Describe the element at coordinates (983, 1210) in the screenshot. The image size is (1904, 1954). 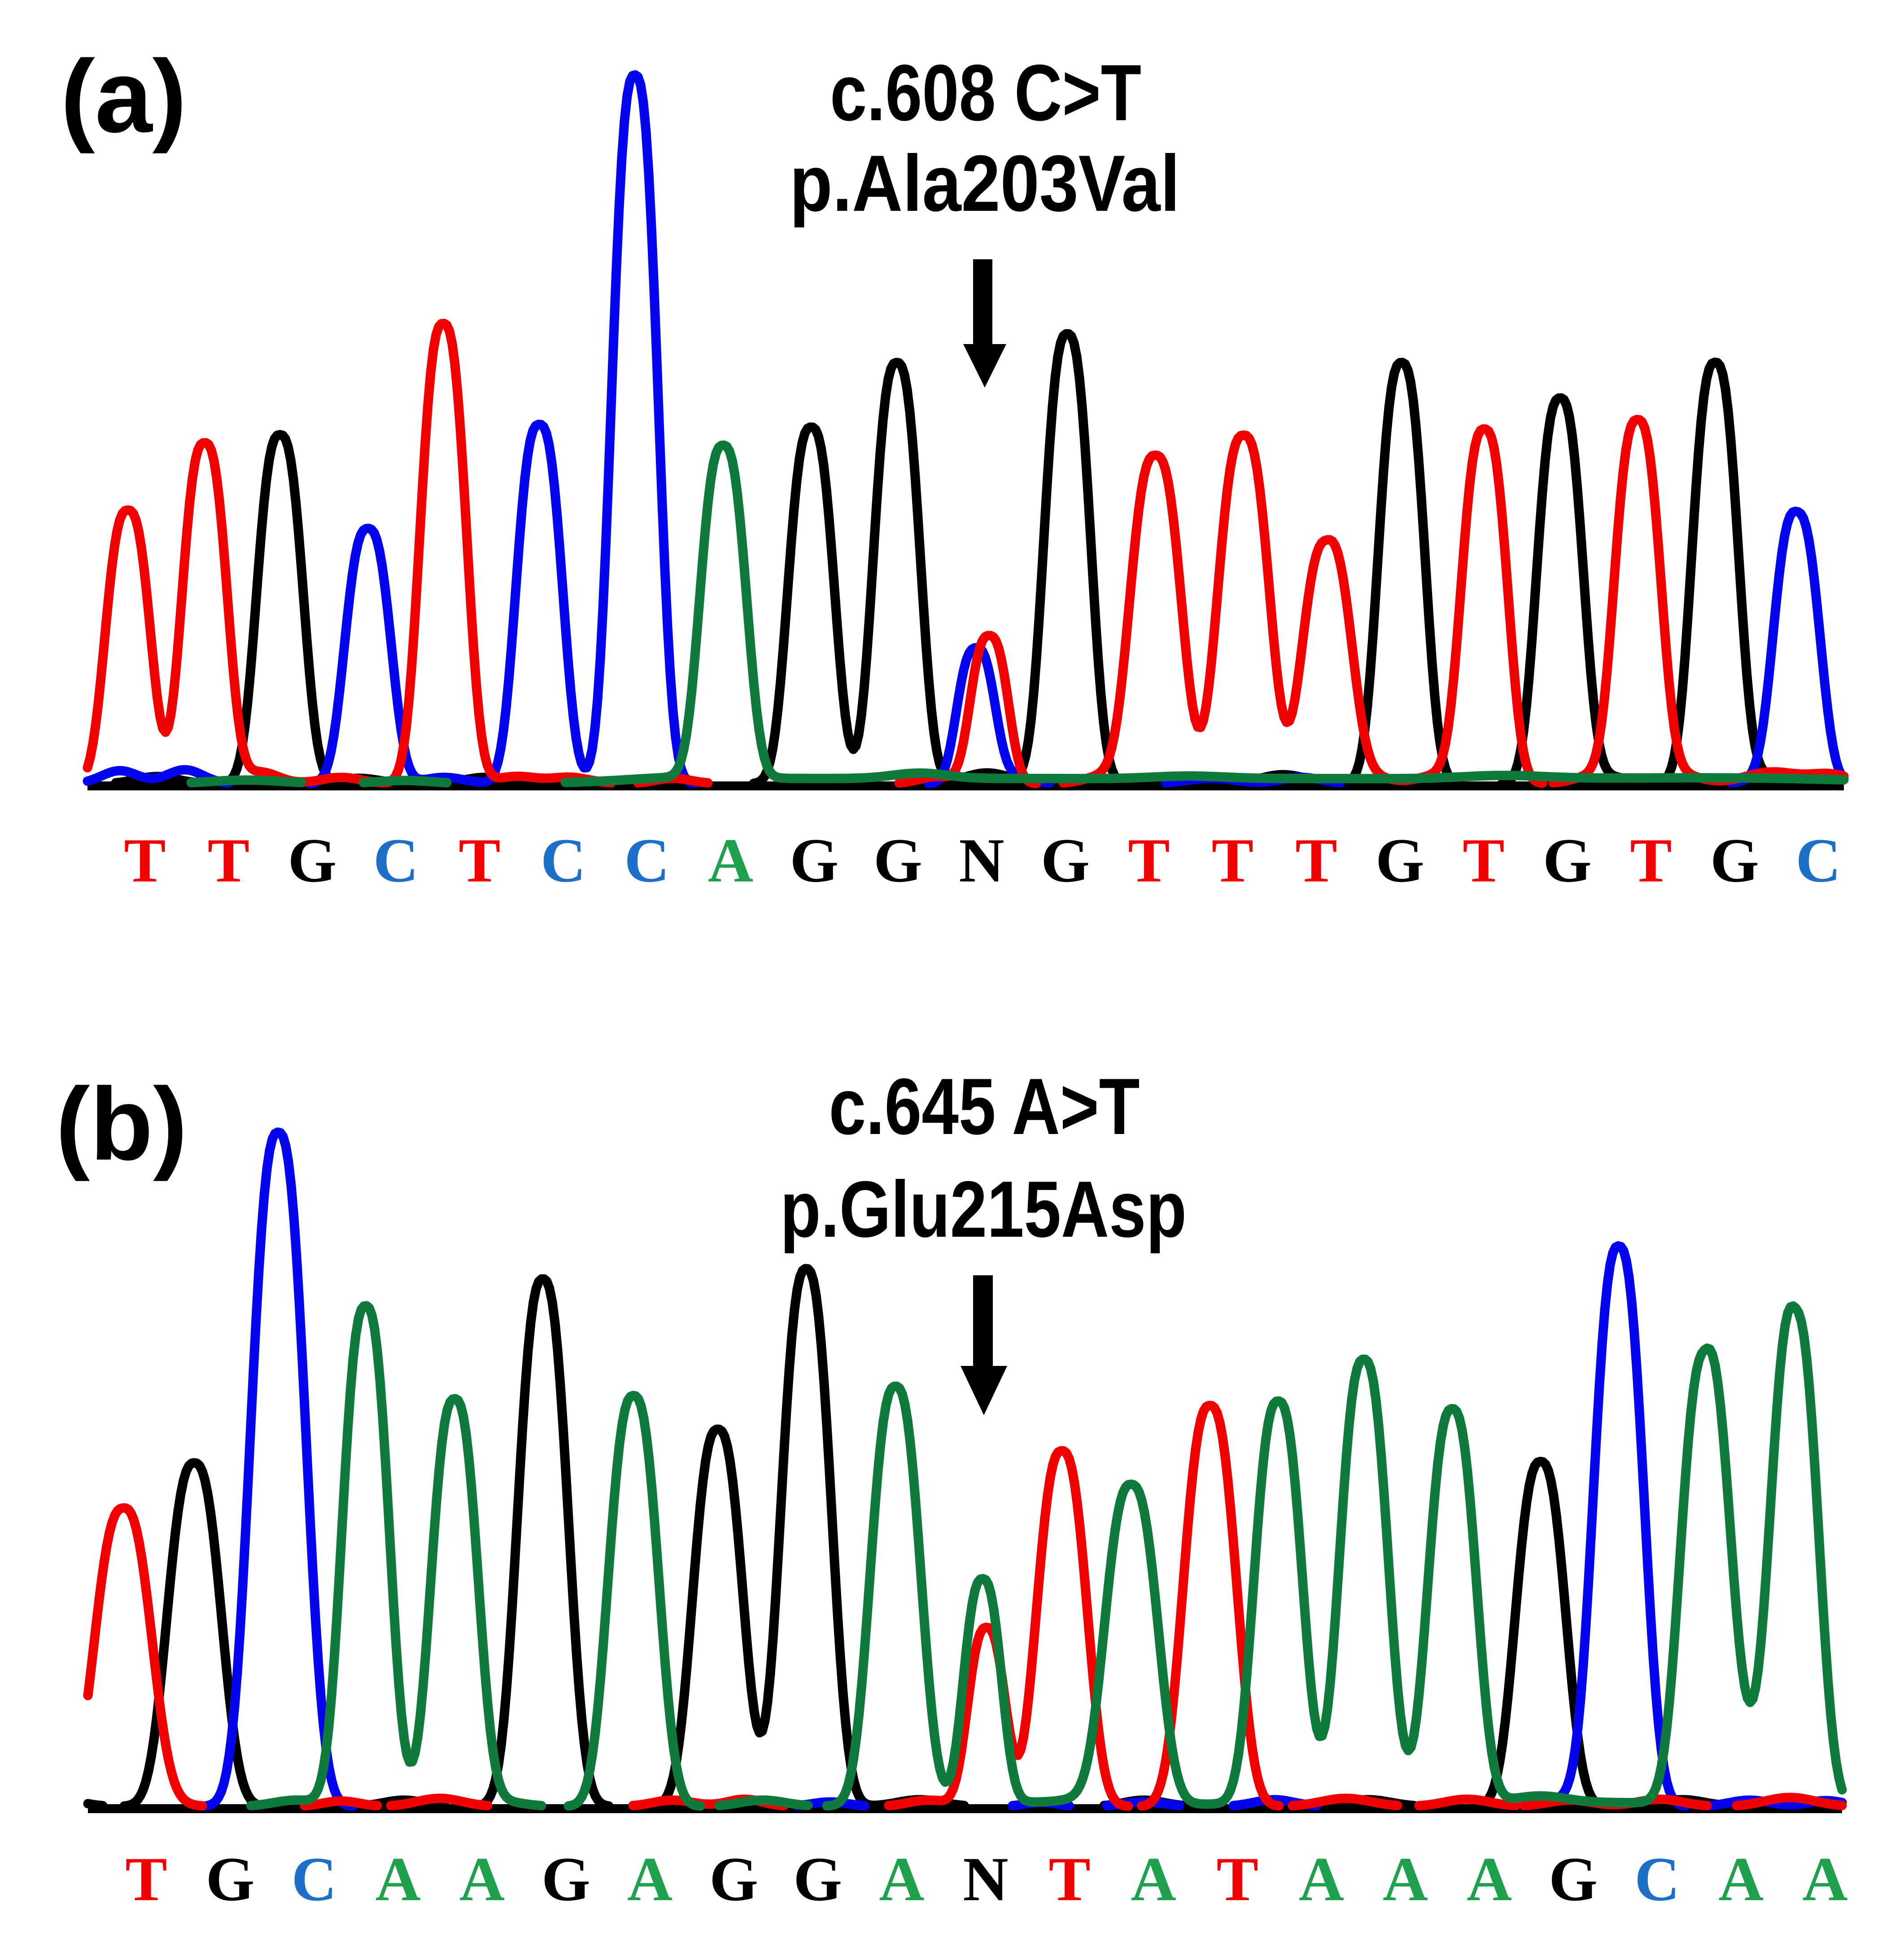
I see `svg-text: p.Glu215Asp` at that location.